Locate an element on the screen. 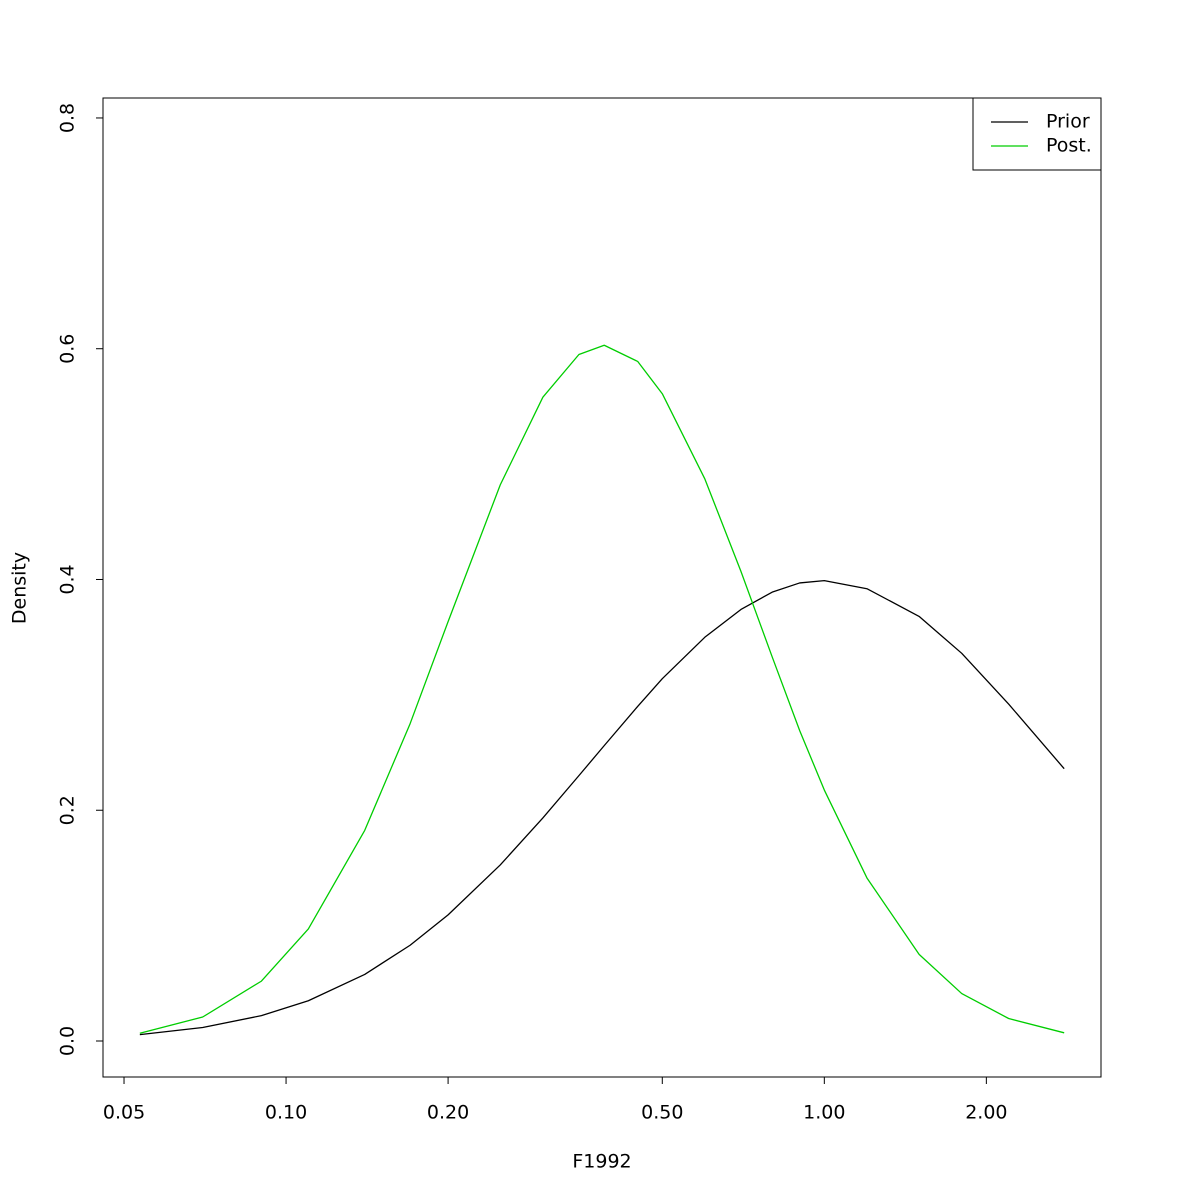  y-tick-label: 0.8 is located at coordinates (68, 118).